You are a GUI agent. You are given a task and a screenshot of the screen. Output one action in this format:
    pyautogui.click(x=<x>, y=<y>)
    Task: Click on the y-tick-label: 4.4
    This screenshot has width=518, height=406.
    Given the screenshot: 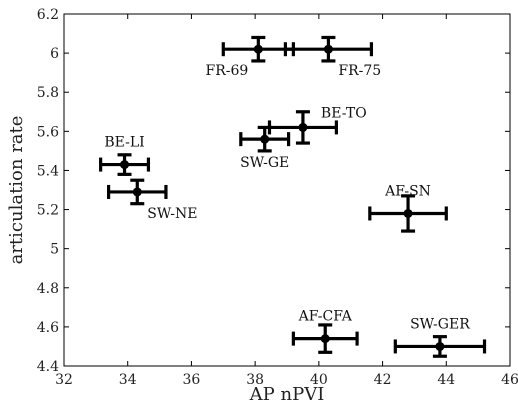 What is the action you would take?
    pyautogui.click(x=48, y=367)
    